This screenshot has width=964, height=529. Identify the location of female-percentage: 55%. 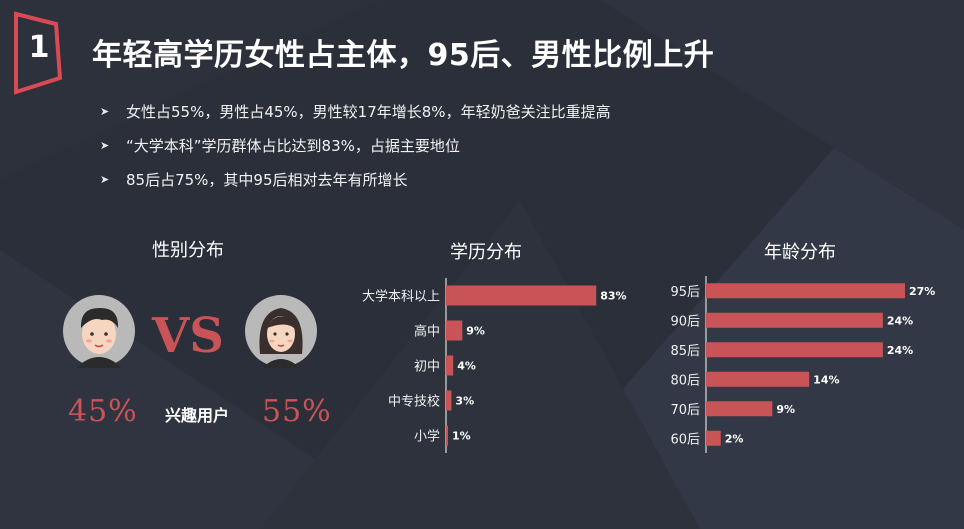
(297, 411).